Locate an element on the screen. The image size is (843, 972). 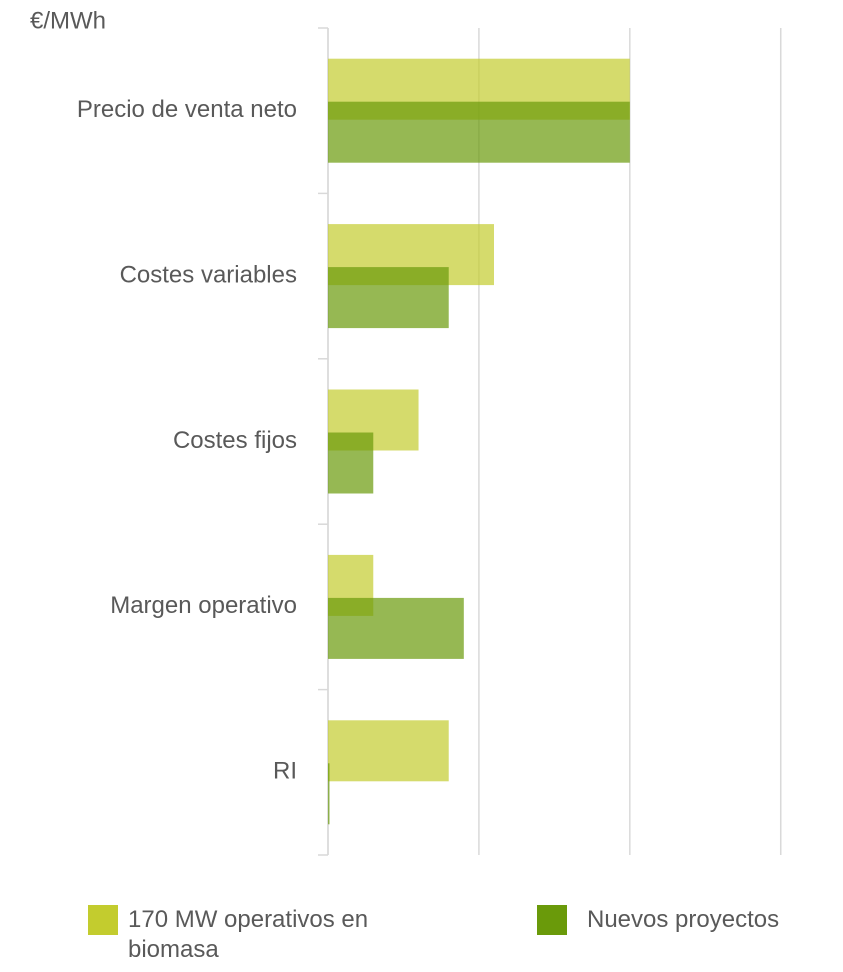
y-tick-label: Costes fijos is located at coordinates (235, 440).